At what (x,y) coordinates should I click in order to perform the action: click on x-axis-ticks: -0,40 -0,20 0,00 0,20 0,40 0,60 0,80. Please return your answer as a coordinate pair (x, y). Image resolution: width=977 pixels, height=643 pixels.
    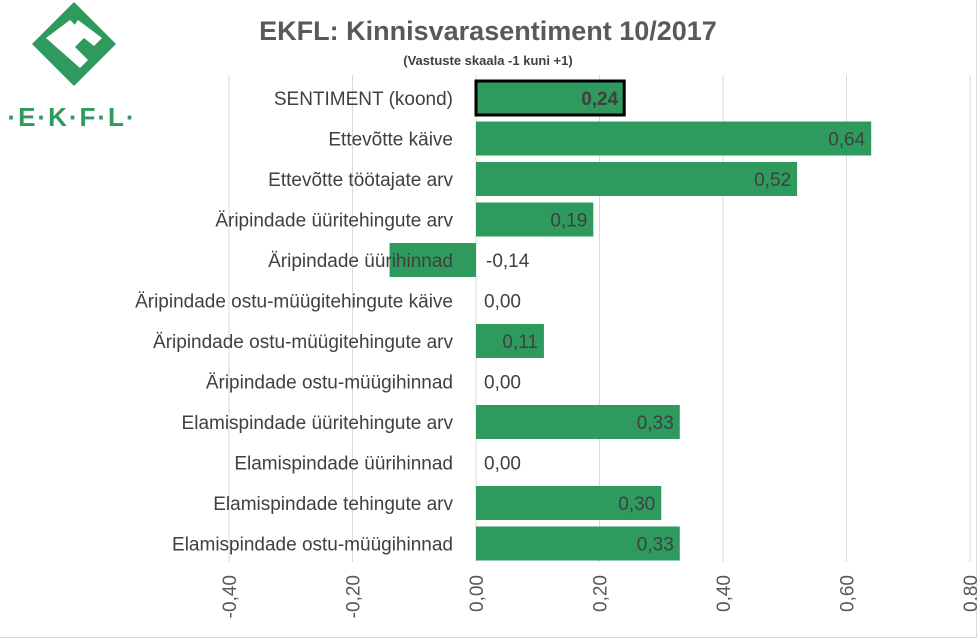
    Looking at the image, I should click on (598, 596).